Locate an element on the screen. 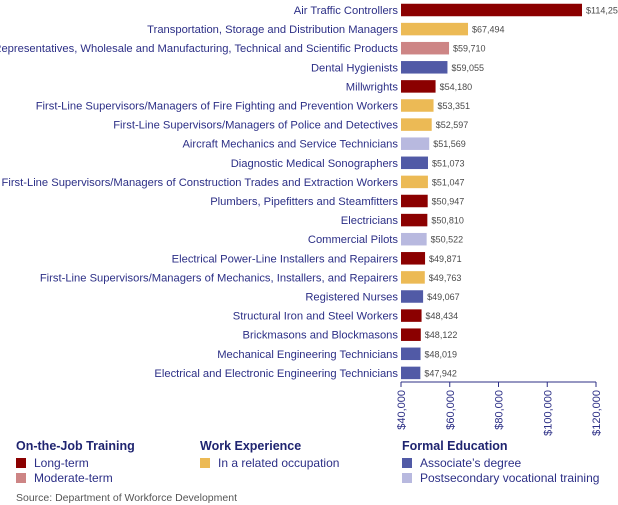  data-label: $50,522 is located at coordinates (447, 240).